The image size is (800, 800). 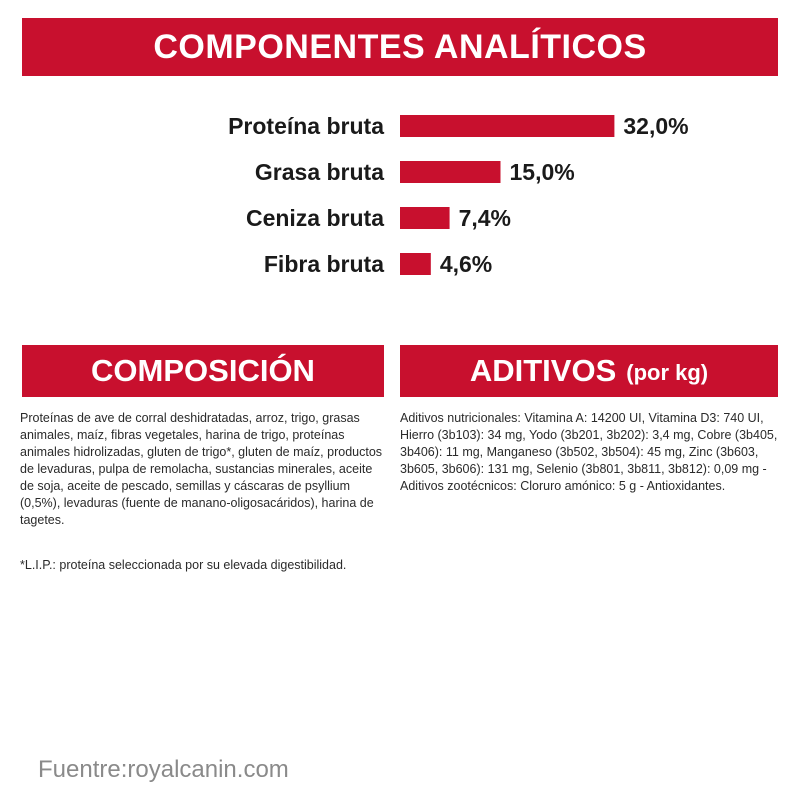 I want to click on category-label: Fibra bruta, so click(x=324, y=264).